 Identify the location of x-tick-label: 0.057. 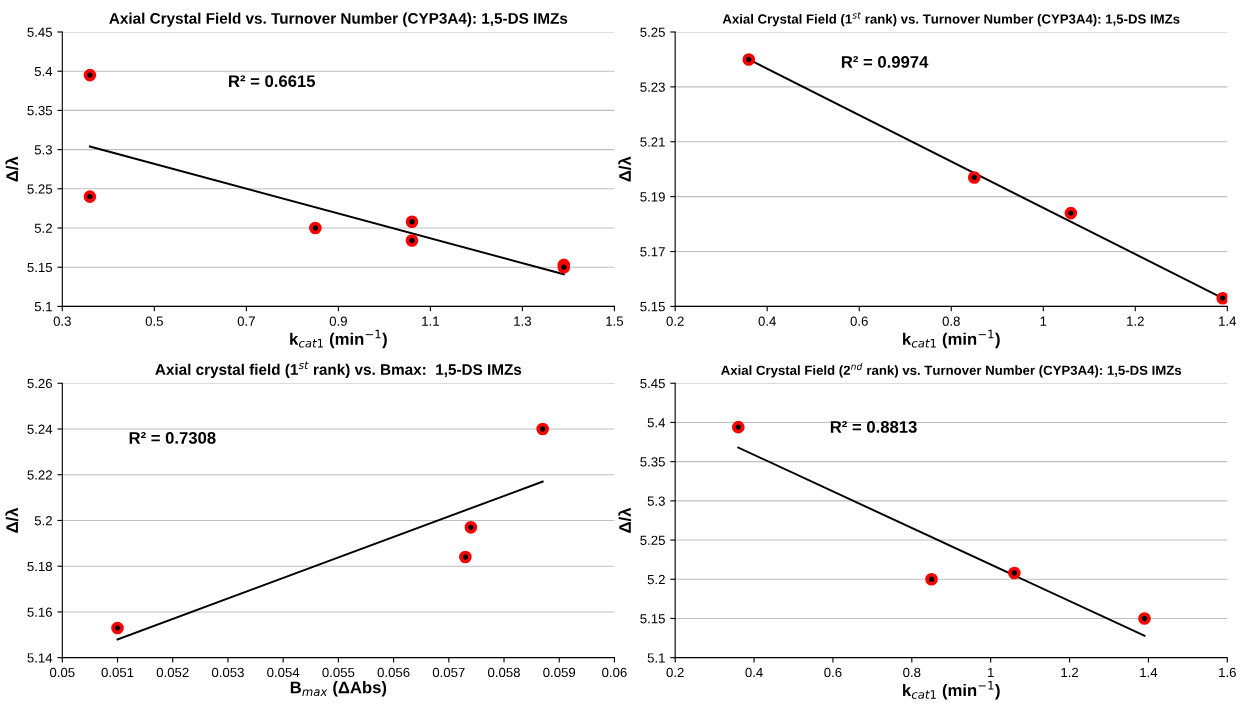
(448, 672).